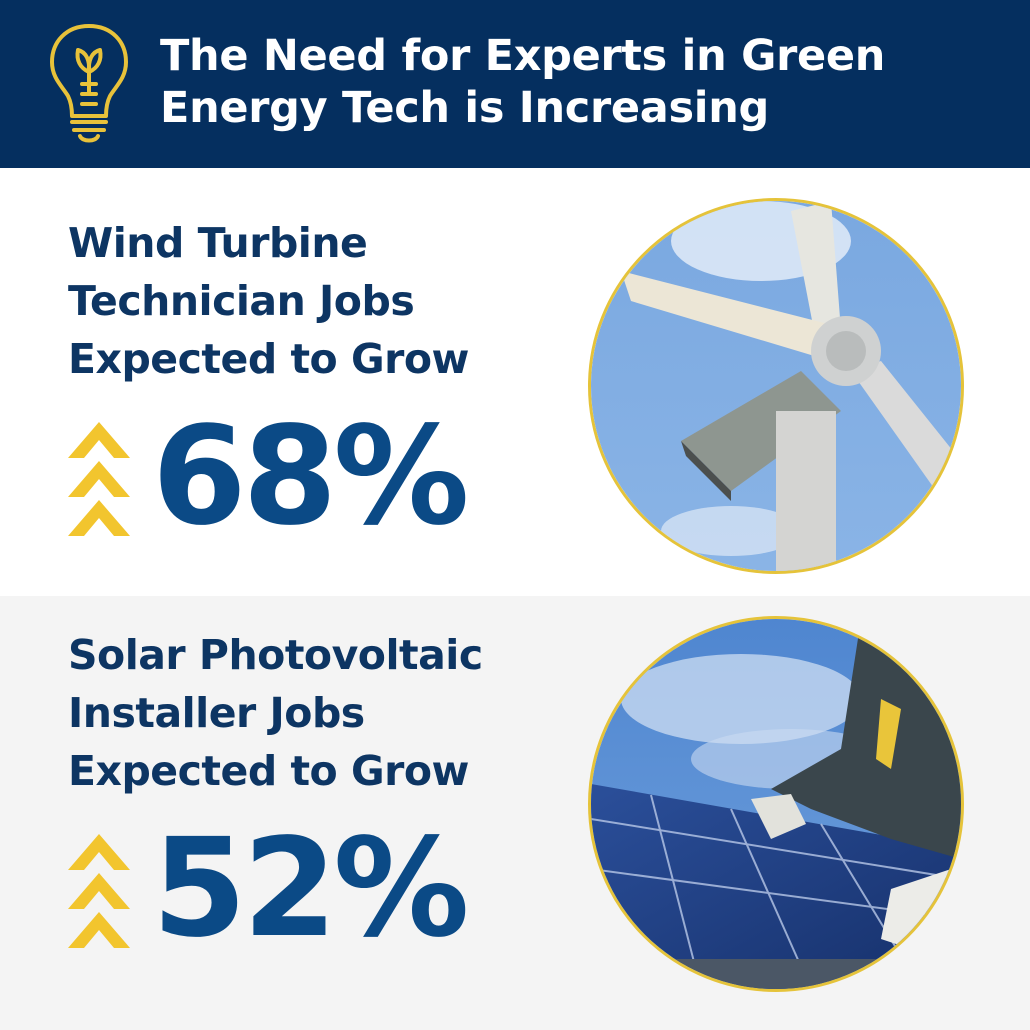  What do you see at coordinates (776, 386) in the screenshot?
I see `wind-turbine-photo` at bounding box center [776, 386].